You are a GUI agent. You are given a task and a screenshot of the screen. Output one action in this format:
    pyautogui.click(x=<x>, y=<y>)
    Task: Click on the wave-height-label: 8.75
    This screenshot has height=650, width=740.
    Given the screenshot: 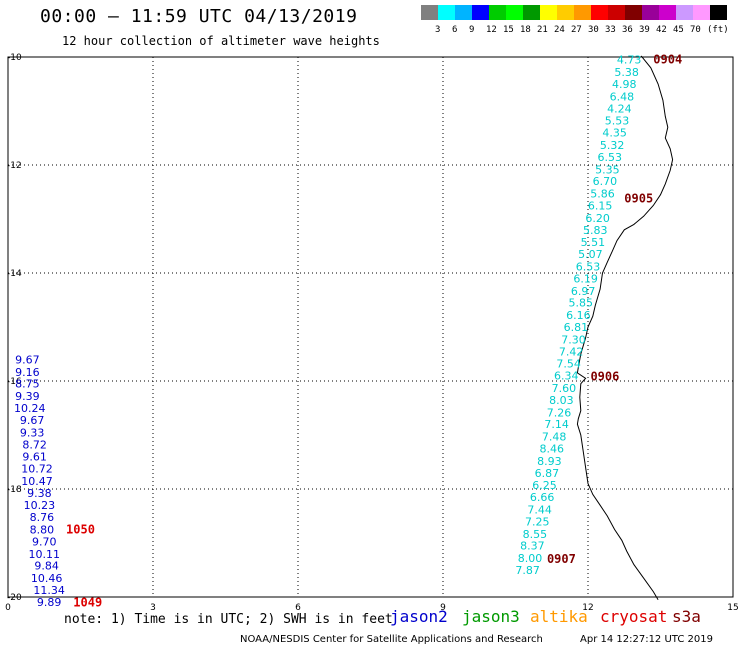 What is the action you would take?
    pyautogui.click(x=27, y=384)
    